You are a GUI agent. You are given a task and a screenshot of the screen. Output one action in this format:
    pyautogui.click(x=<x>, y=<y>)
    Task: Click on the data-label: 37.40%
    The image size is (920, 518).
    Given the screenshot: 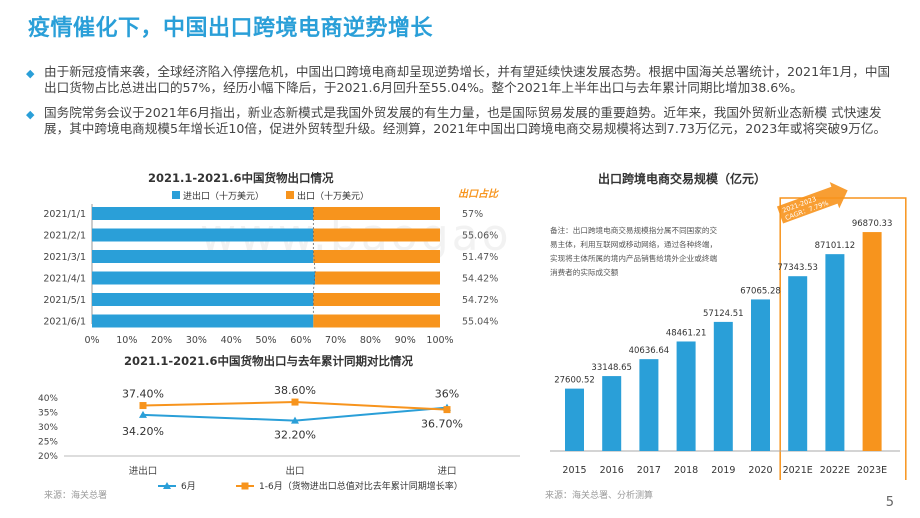 What is the action you would take?
    pyautogui.click(x=143, y=394)
    